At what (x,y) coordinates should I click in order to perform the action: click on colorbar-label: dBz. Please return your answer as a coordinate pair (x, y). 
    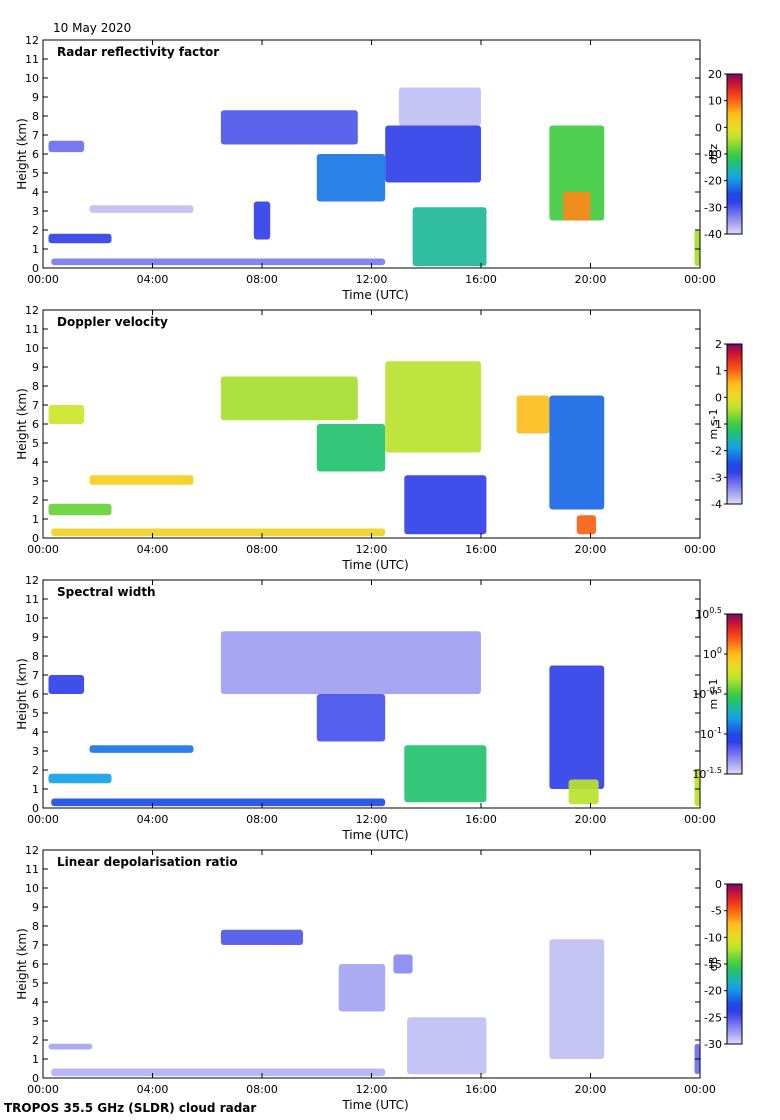
    Looking at the image, I should click on (713, 154).